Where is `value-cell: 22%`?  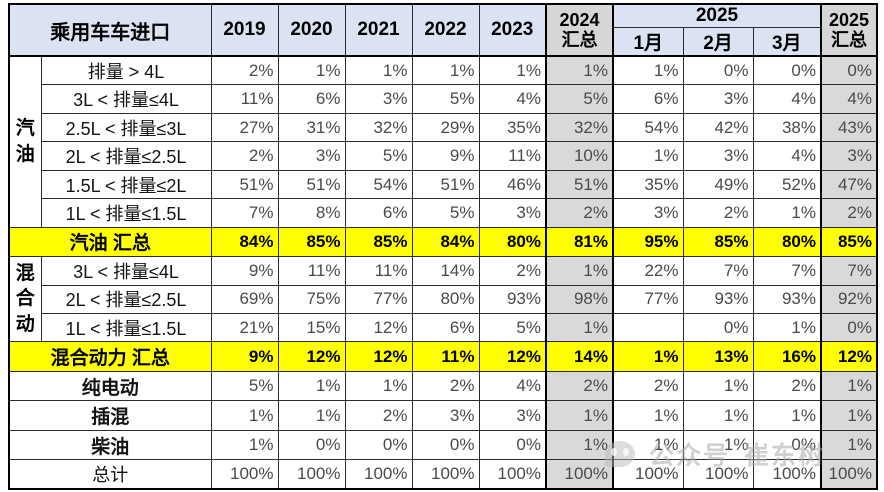 value-cell: 22% is located at coordinates (648, 271).